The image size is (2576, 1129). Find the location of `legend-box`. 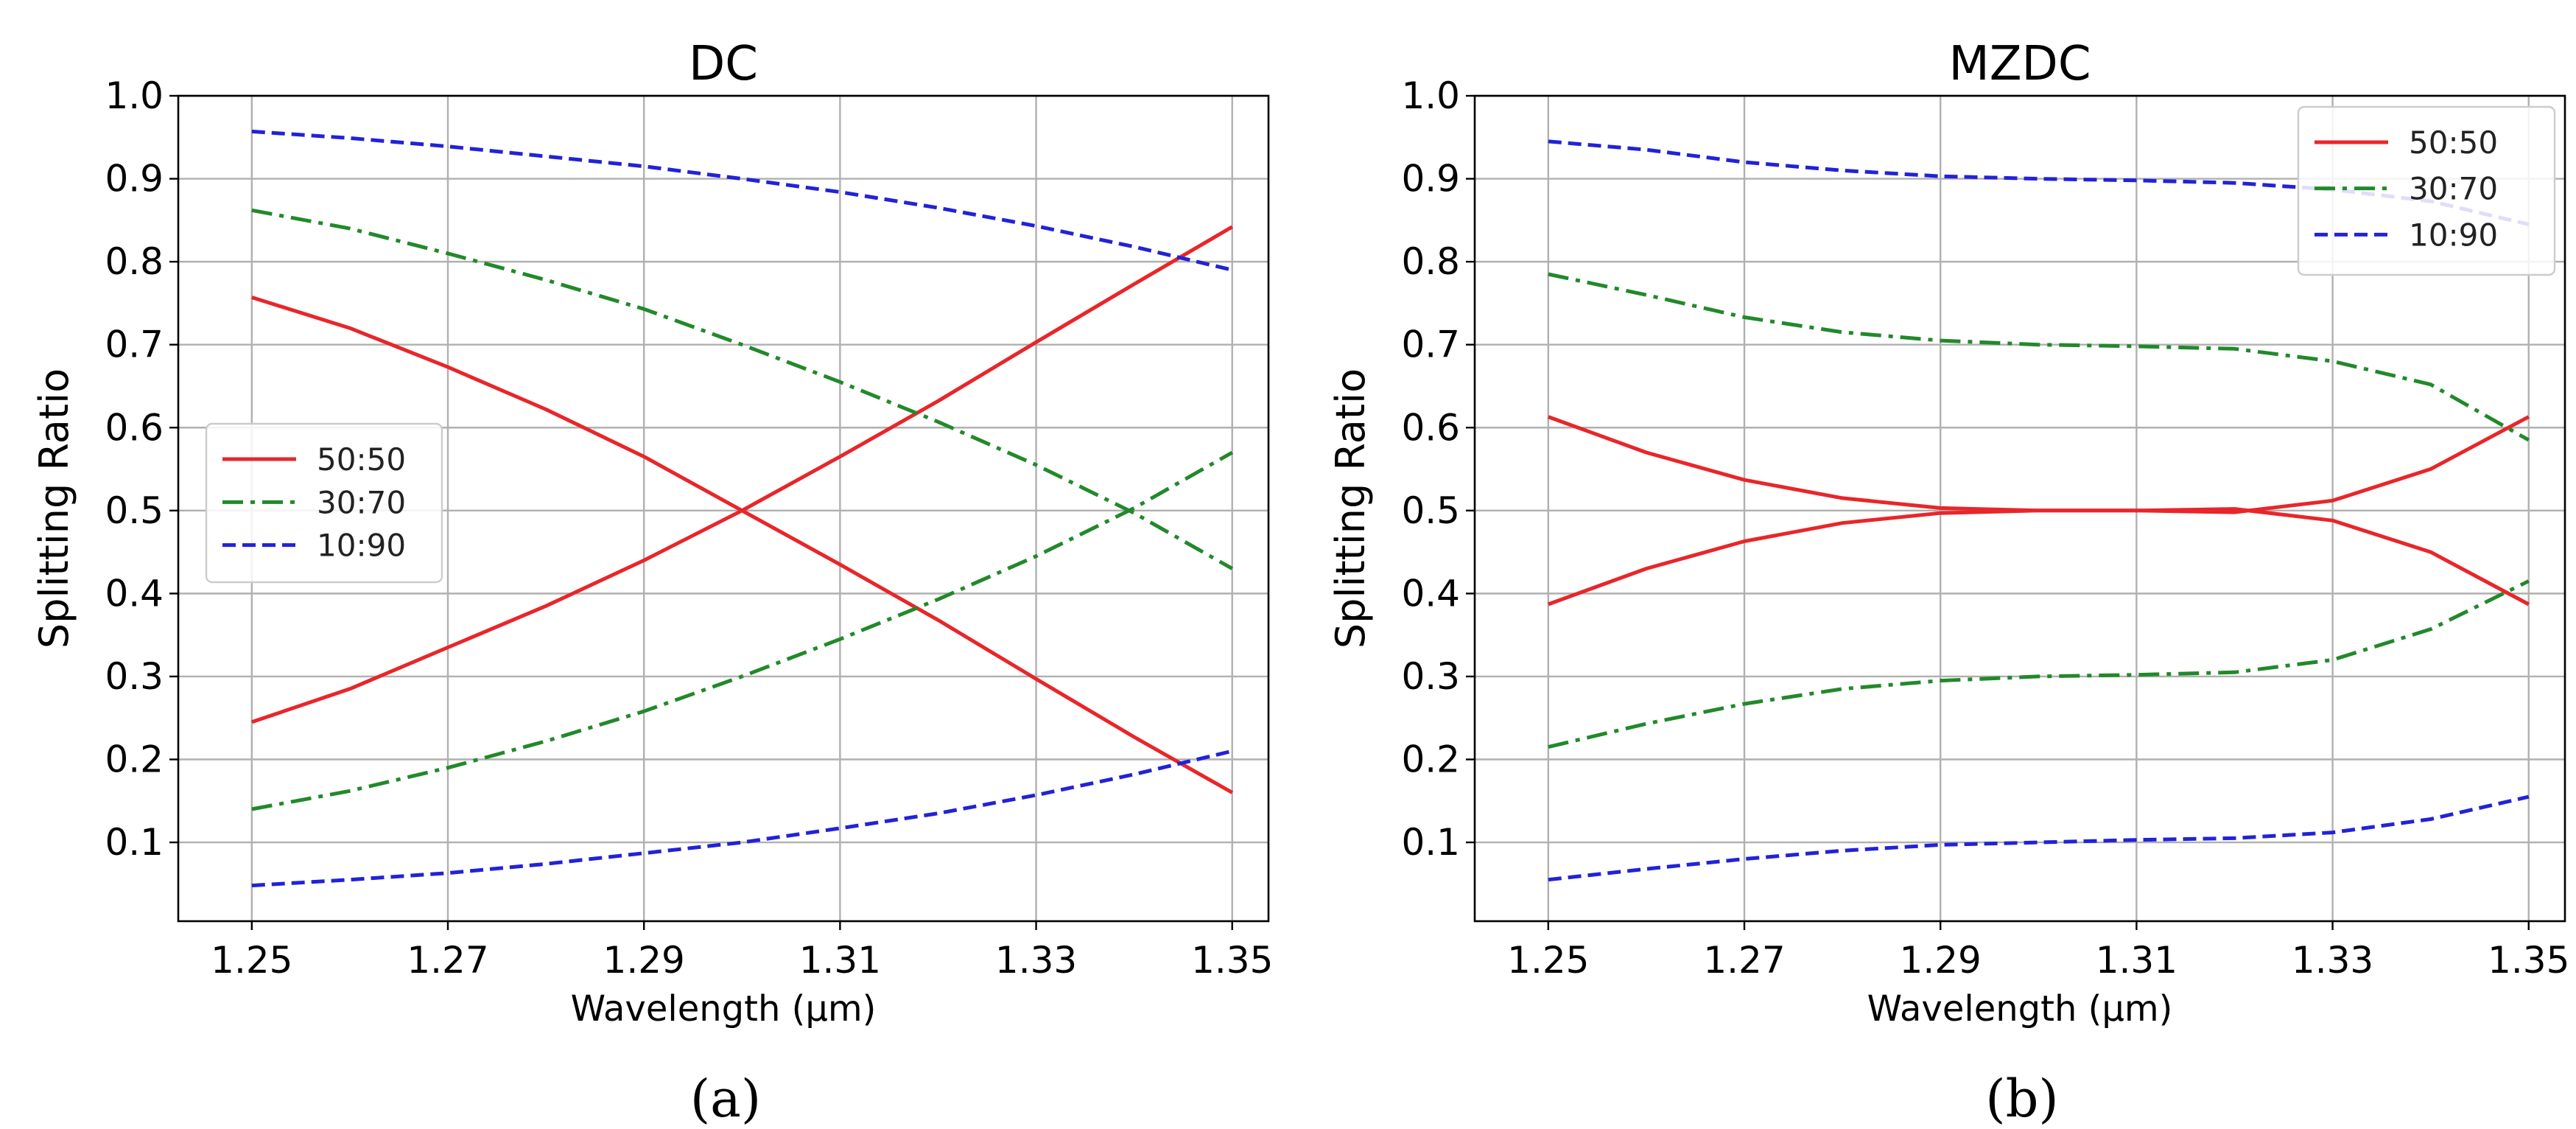

legend-box is located at coordinates (324, 503).